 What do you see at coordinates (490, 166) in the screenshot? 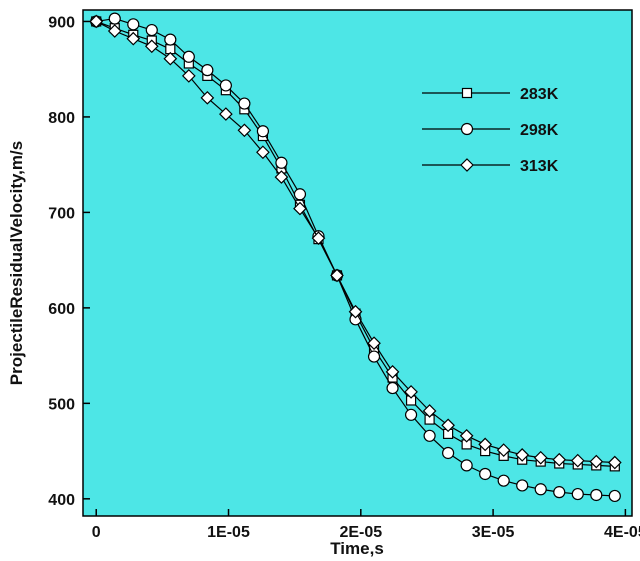
I see `legend-item: 313K` at bounding box center [490, 166].